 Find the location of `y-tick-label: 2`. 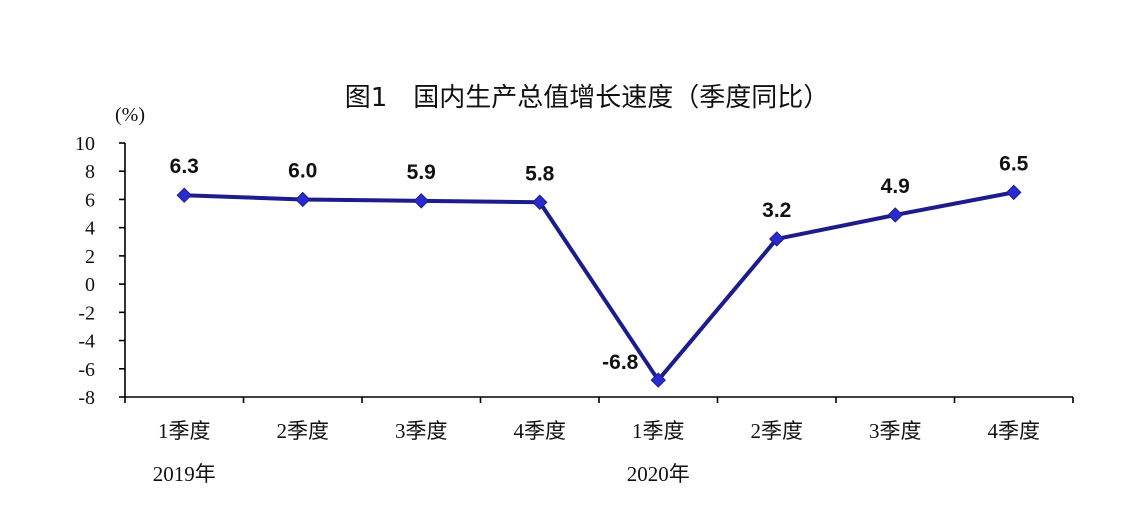

y-tick-label: 2 is located at coordinates (90, 257).